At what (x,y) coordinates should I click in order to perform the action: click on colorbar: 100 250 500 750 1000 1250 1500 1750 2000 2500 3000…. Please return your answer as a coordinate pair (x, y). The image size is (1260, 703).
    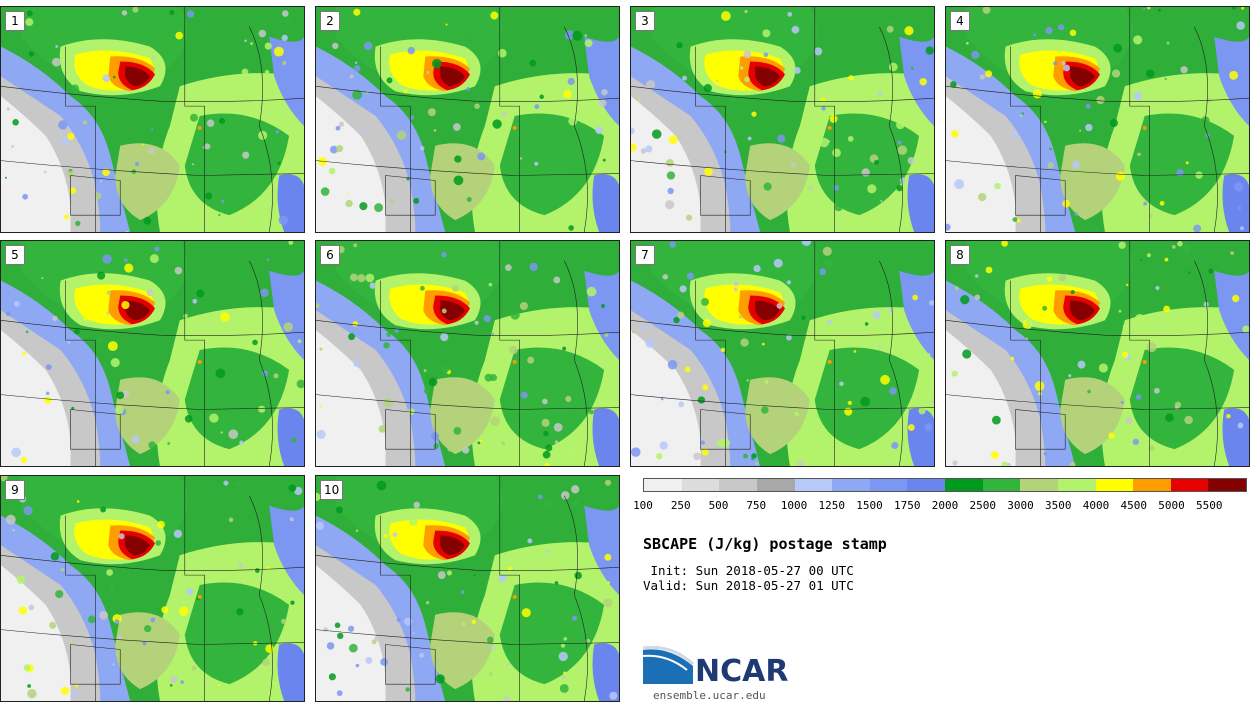
    Looking at the image, I should click on (940, 498).